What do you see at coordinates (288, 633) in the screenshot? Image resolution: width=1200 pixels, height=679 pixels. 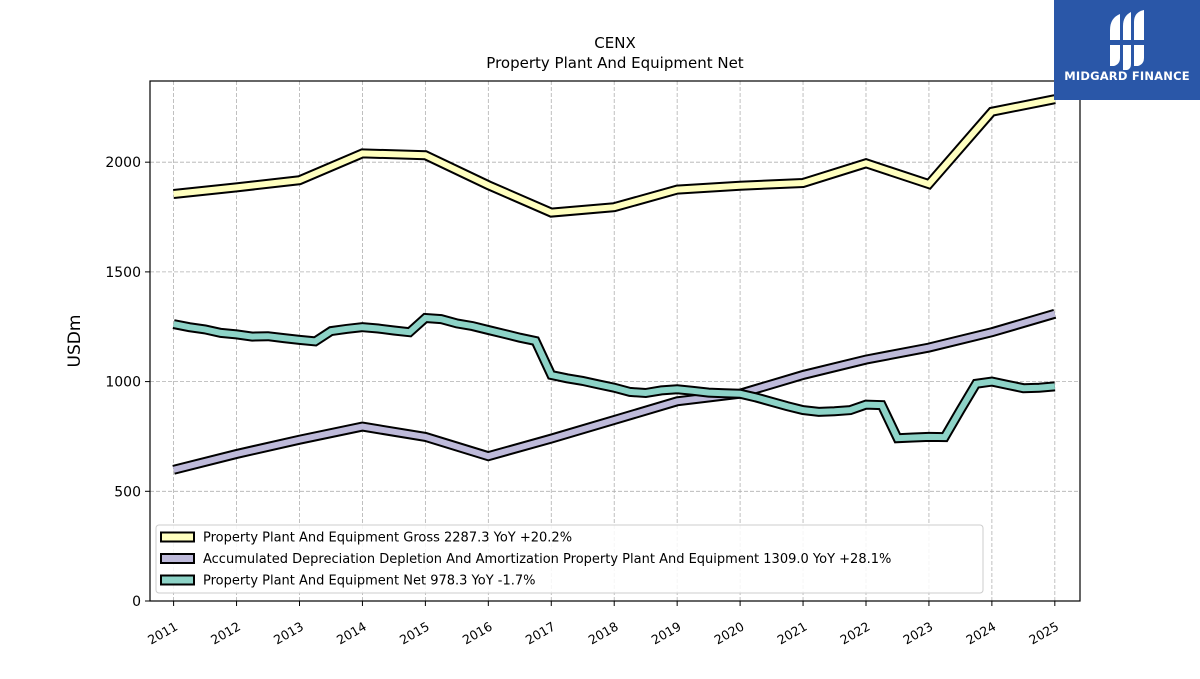 I see `x-tick-label: 2013` at bounding box center [288, 633].